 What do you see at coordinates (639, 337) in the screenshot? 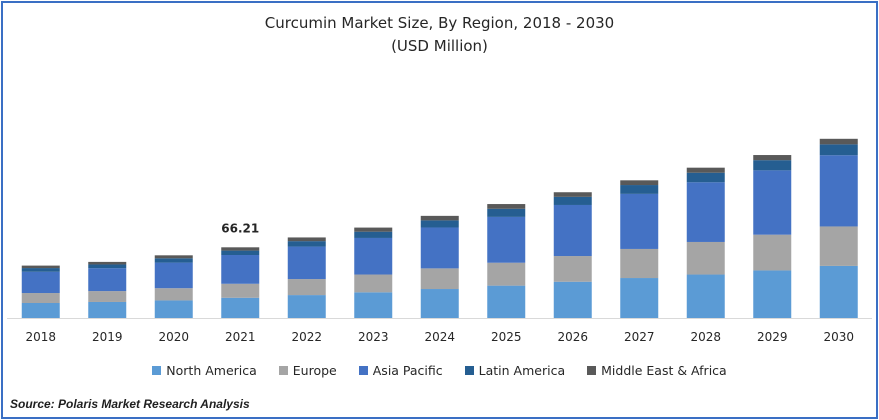
I see `x-tick-label: 2027` at bounding box center [639, 337].